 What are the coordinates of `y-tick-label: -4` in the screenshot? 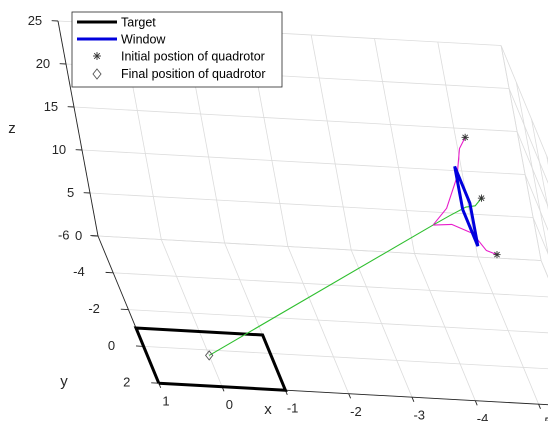 It's located at (79, 271).